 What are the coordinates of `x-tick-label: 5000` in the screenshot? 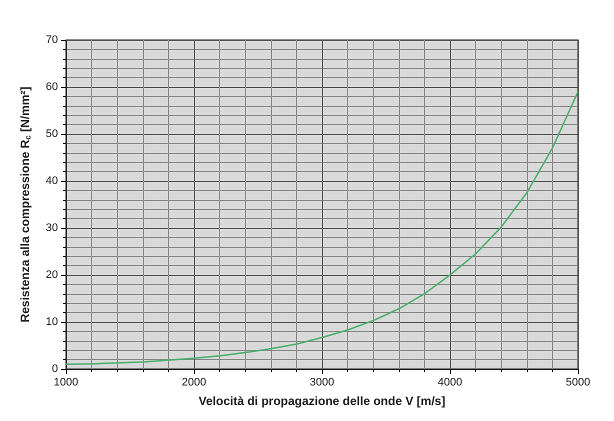 It's located at (578, 382).